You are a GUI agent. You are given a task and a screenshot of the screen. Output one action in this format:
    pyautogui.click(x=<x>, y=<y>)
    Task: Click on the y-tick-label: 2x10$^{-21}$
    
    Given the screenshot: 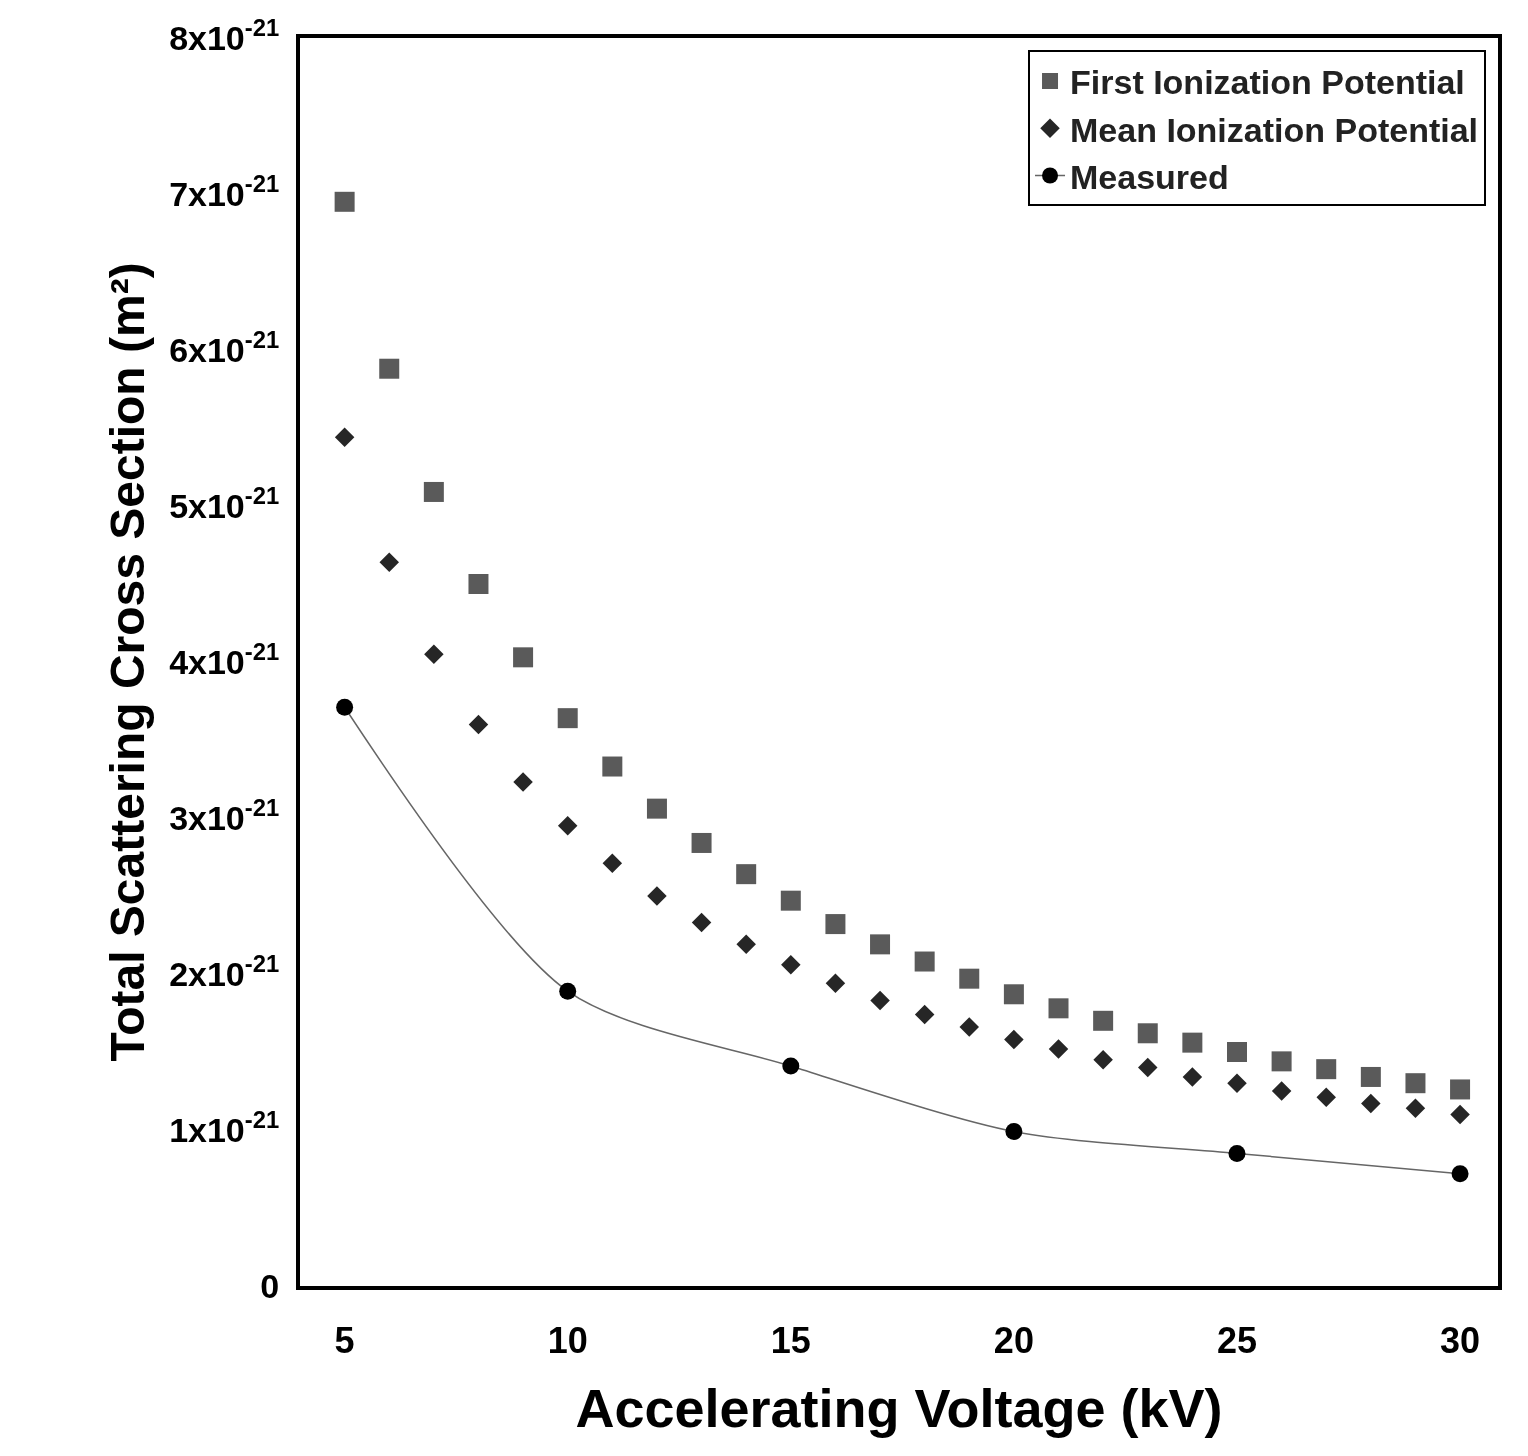 What is the action you would take?
    pyautogui.click(x=224, y=971)
    